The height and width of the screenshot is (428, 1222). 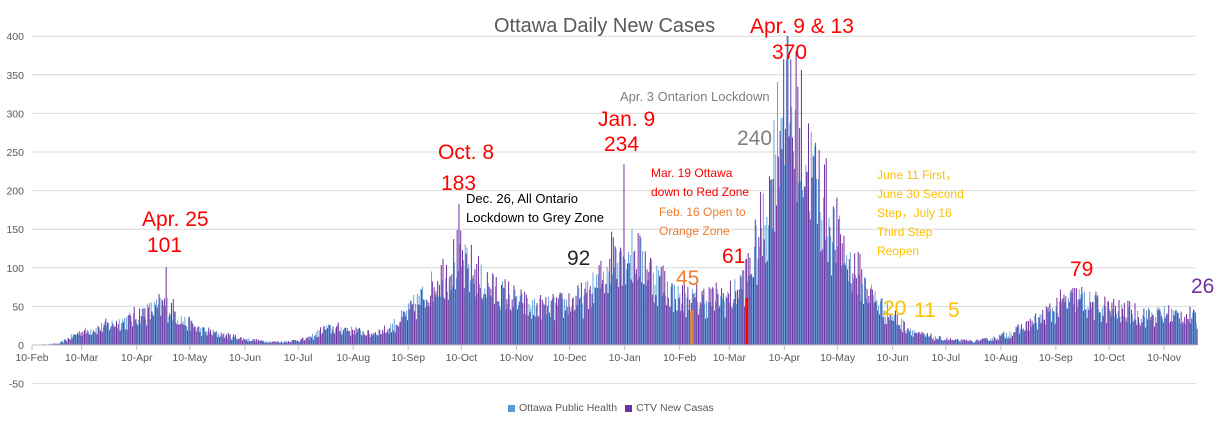 What do you see at coordinates (629, 408) in the screenshot?
I see `legend-swatch-ctv` at bounding box center [629, 408].